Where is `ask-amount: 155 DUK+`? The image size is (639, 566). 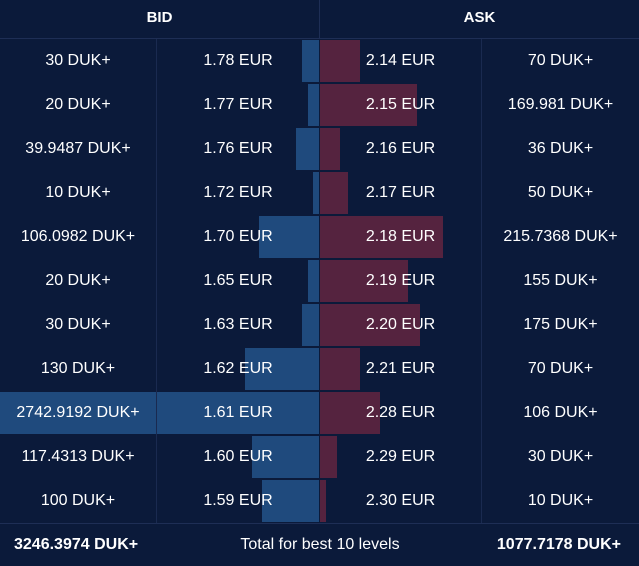
ask-amount: 155 DUK+ is located at coordinates (560, 280).